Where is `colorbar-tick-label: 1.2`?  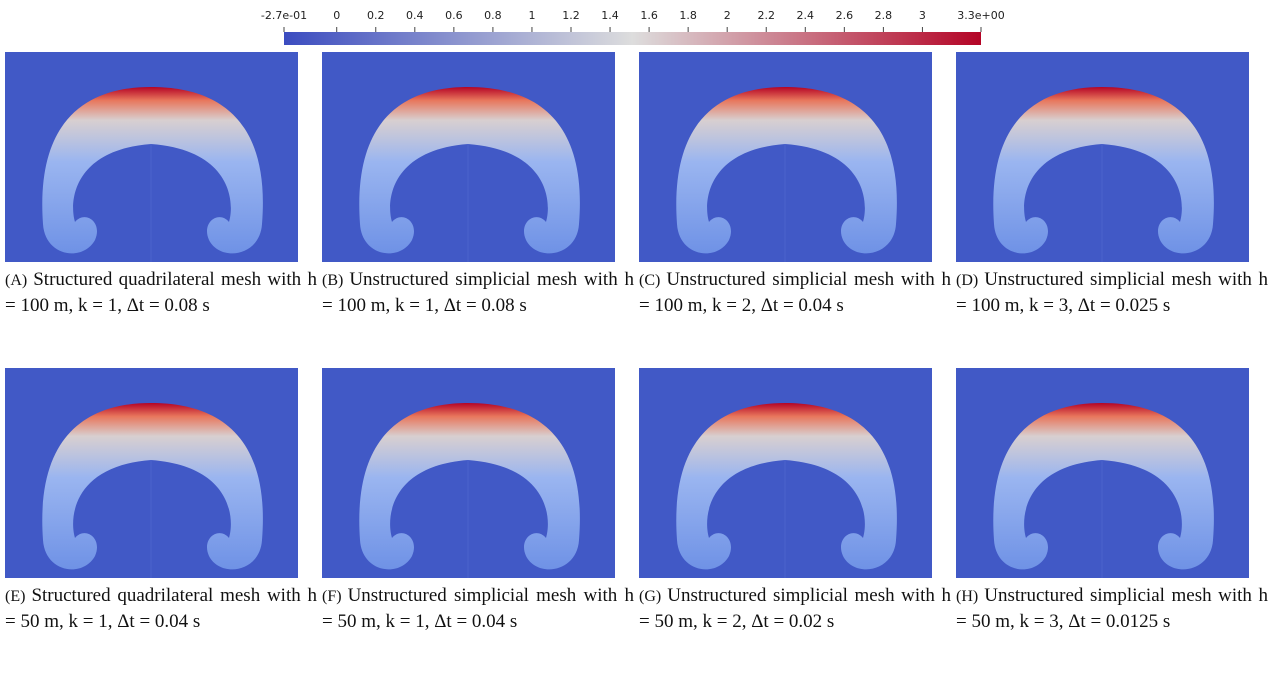
colorbar-tick-label: 1.2 is located at coordinates (571, 15).